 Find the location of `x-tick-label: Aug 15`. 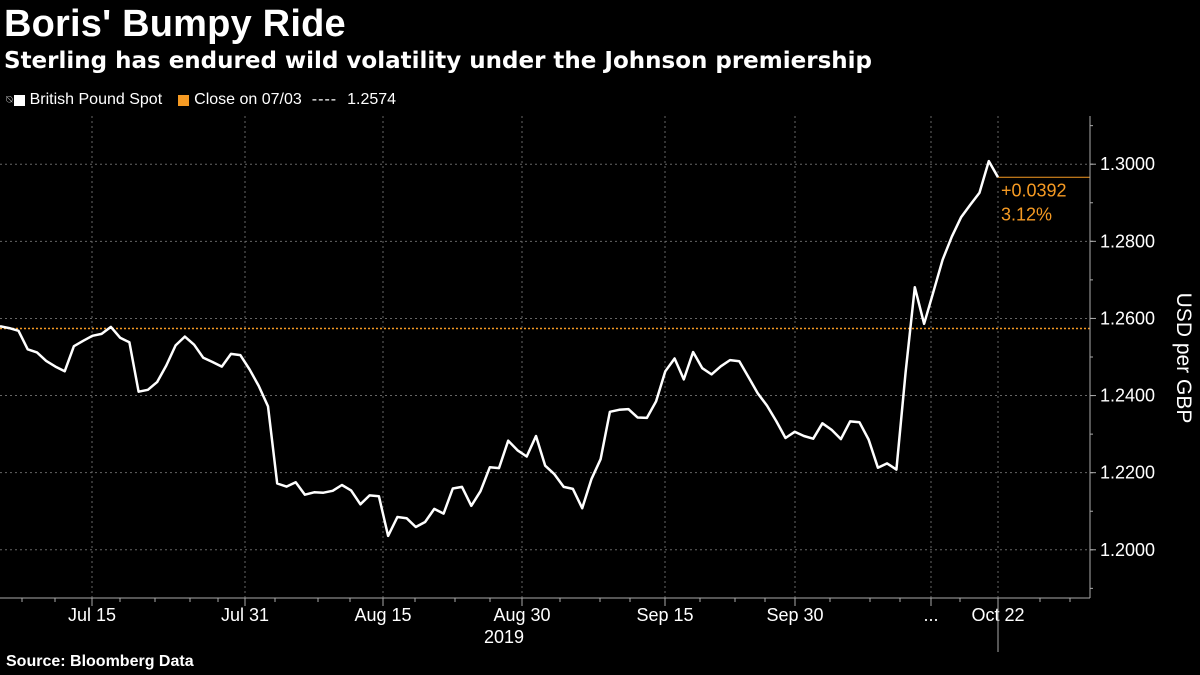

x-tick-label: Aug 15 is located at coordinates (382, 615).